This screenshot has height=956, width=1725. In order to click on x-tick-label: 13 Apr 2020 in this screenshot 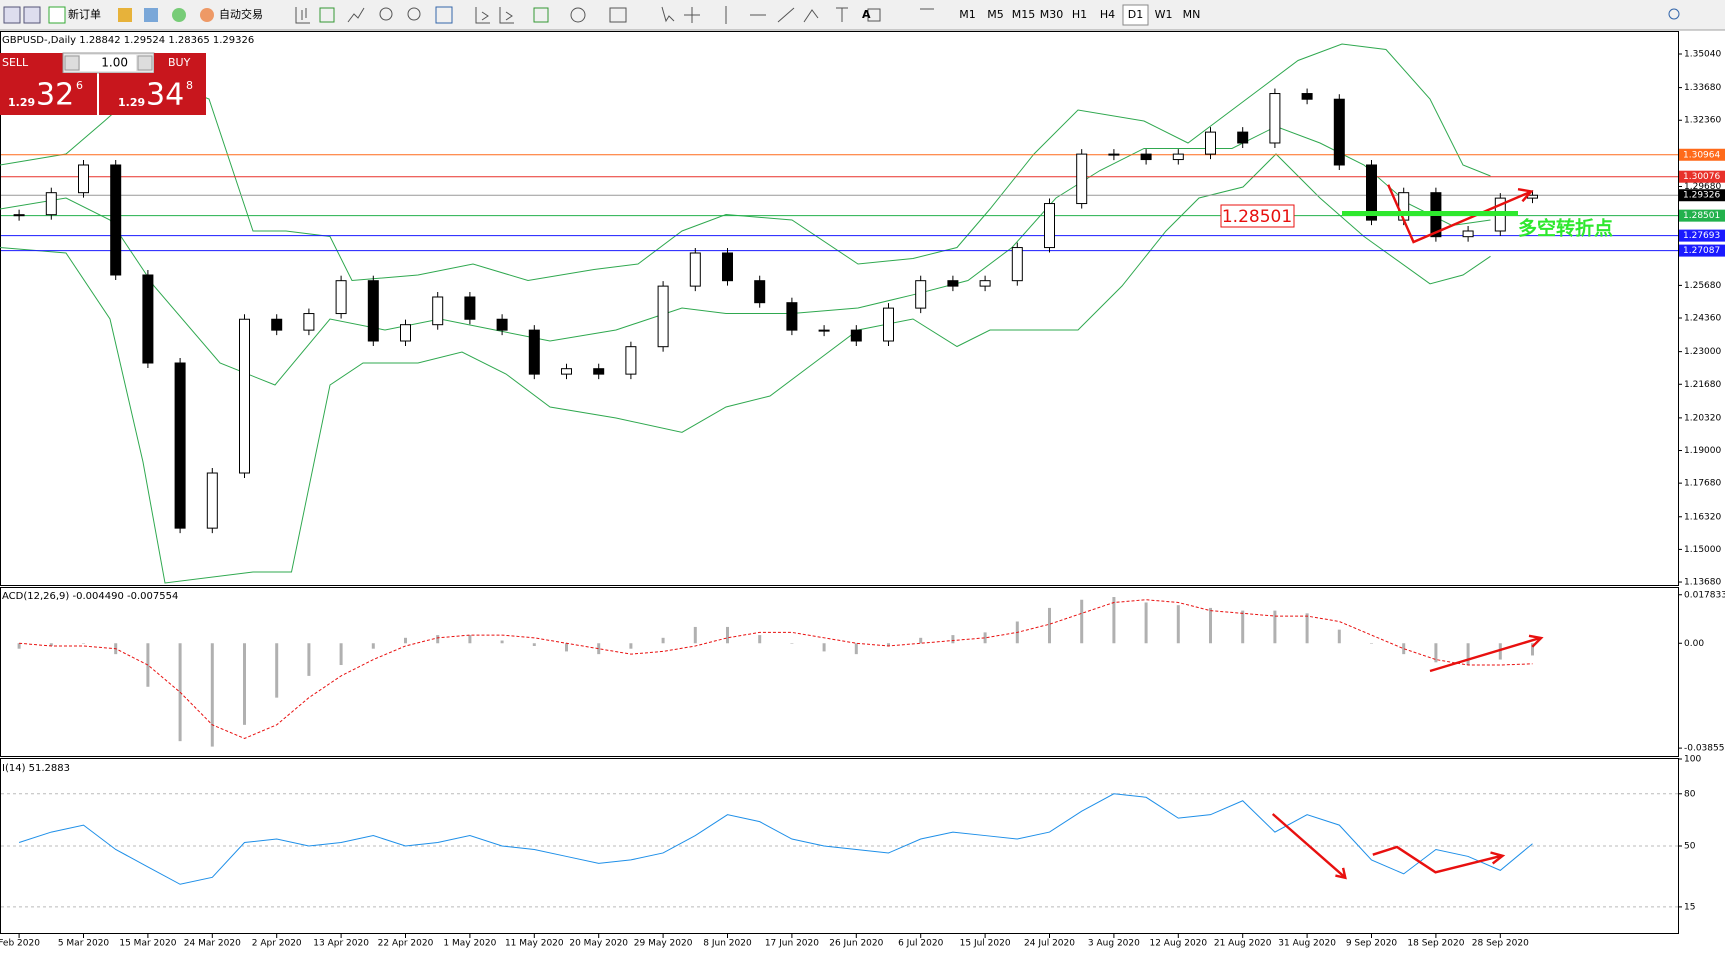, I will do `click(341, 944)`.